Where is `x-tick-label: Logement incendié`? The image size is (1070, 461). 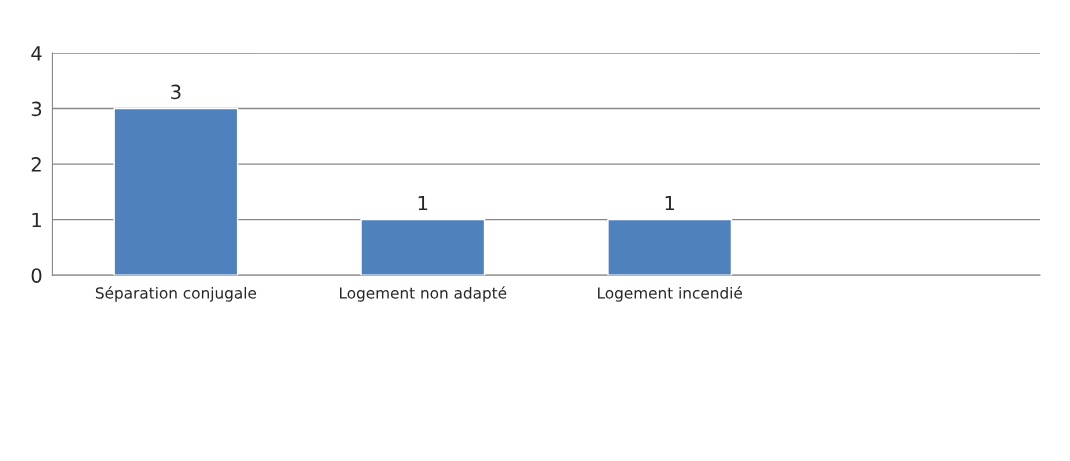 x-tick-label: Logement incendié is located at coordinates (670, 294).